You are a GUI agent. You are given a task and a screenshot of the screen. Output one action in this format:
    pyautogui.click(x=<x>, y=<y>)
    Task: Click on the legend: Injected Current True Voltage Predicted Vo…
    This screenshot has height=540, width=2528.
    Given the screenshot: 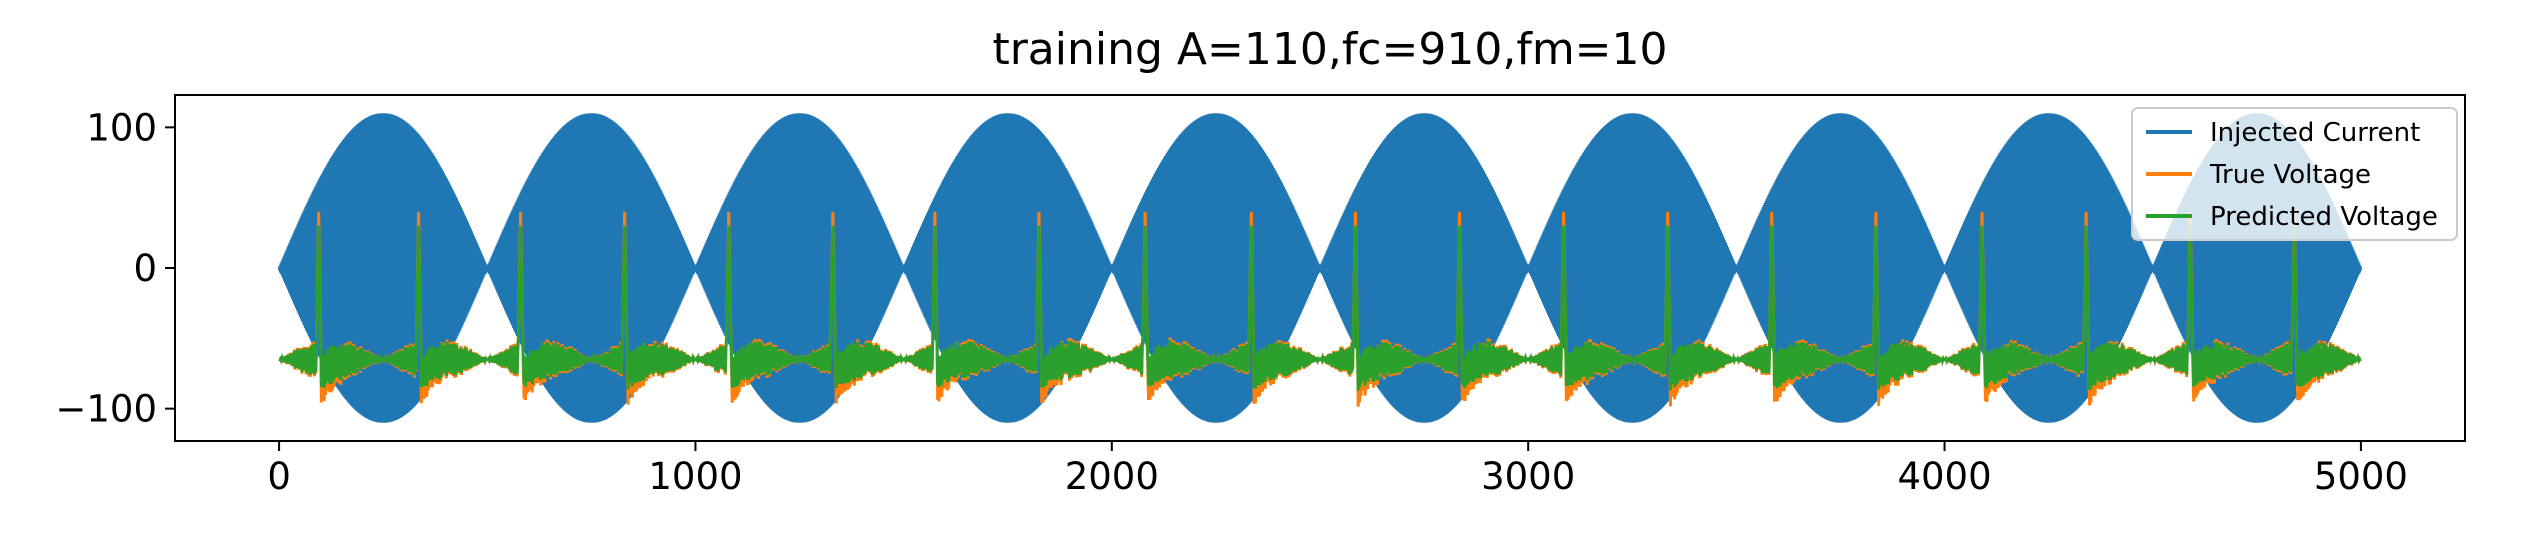 What is the action you would take?
    pyautogui.click(x=2294, y=174)
    